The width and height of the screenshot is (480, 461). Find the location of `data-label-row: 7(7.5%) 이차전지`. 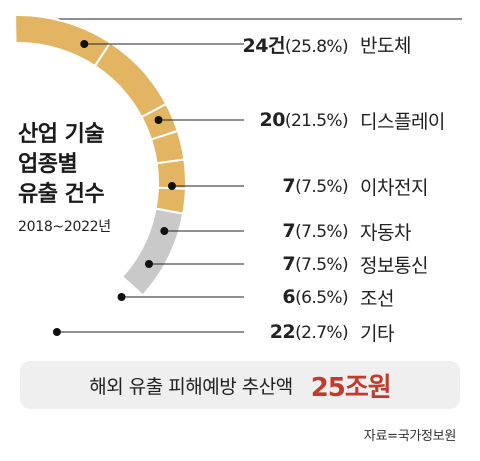

data-label-row: 7(7.5%) 이차전지 is located at coordinates (345, 186).